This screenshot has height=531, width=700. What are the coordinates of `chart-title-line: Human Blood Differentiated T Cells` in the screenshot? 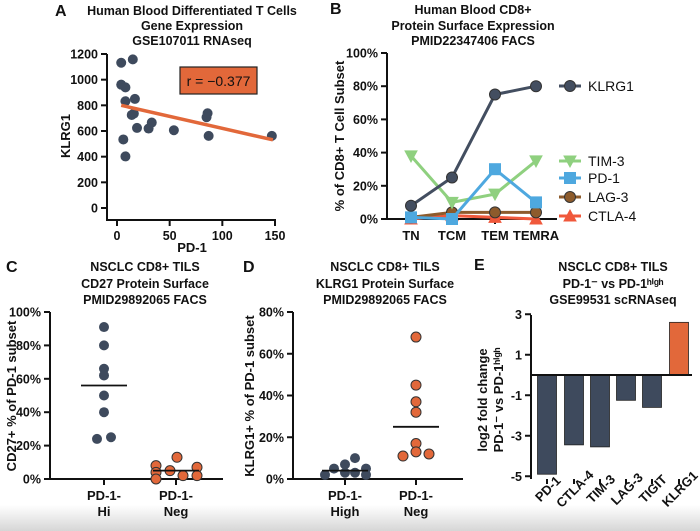 It's located at (192, 11).